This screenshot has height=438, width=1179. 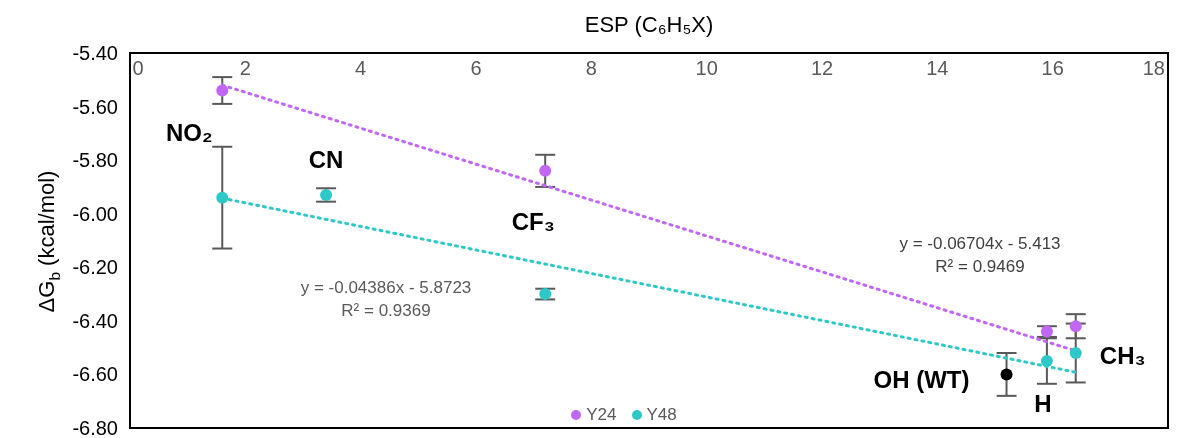 What do you see at coordinates (361, 68) in the screenshot?
I see `x-tick-label: 4` at bounding box center [361, 68].